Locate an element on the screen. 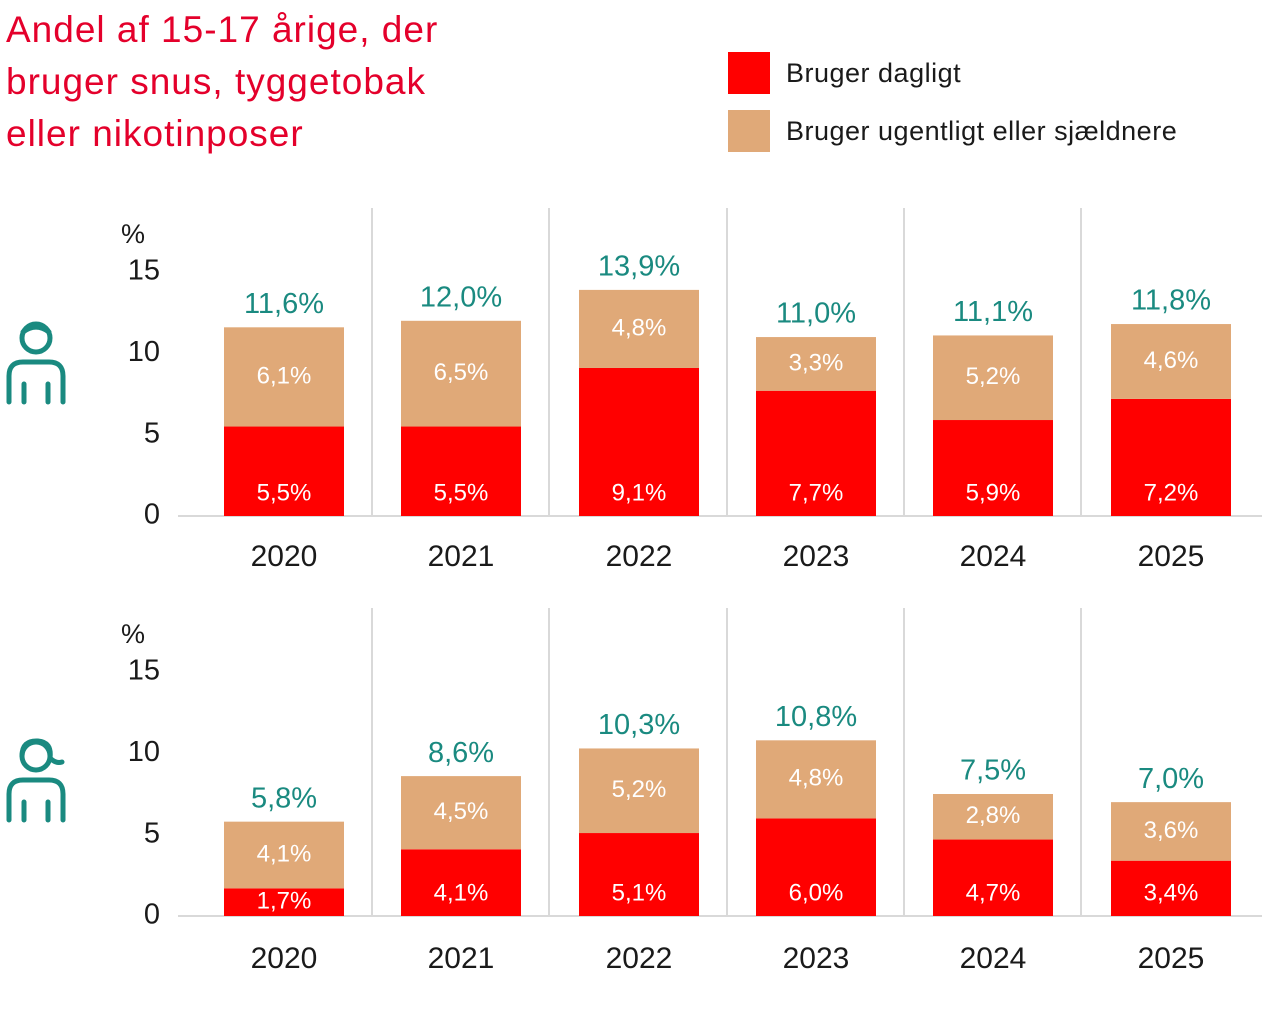  data-label-daily-2021: 5,5% is located at coordinates (461, 492).